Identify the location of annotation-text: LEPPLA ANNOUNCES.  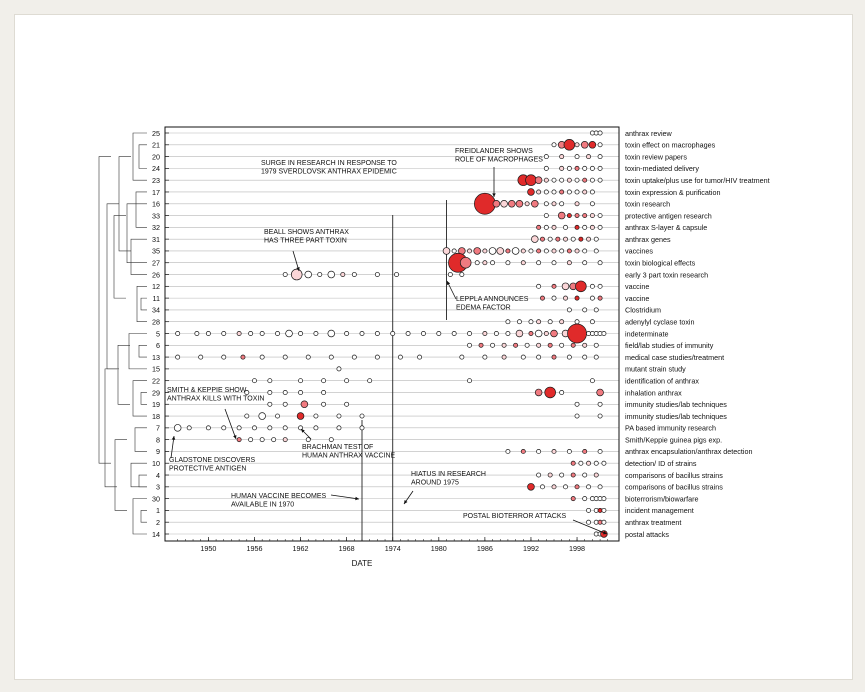
(492, 299).